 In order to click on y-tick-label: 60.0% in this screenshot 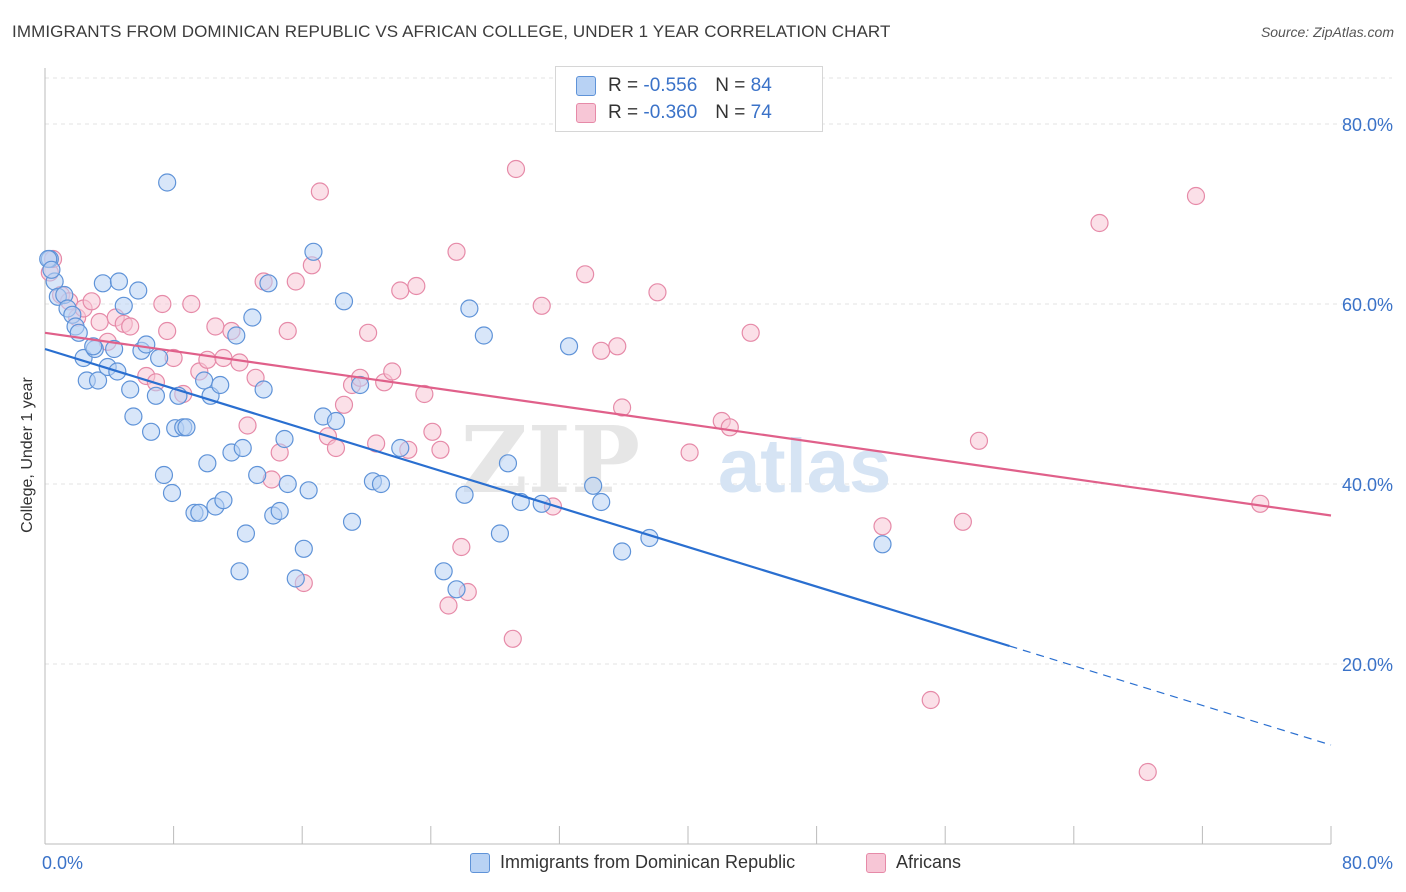, I will do `click(1367, 305)`.